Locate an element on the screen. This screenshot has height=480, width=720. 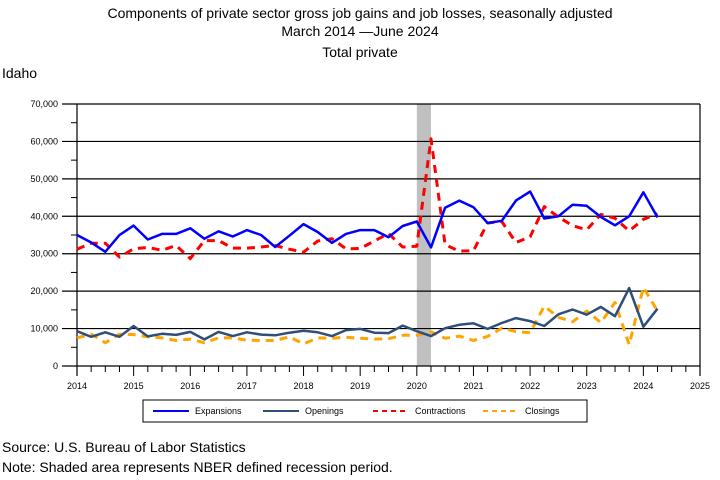
series-line-expansions is located at coordinates (367, 222).